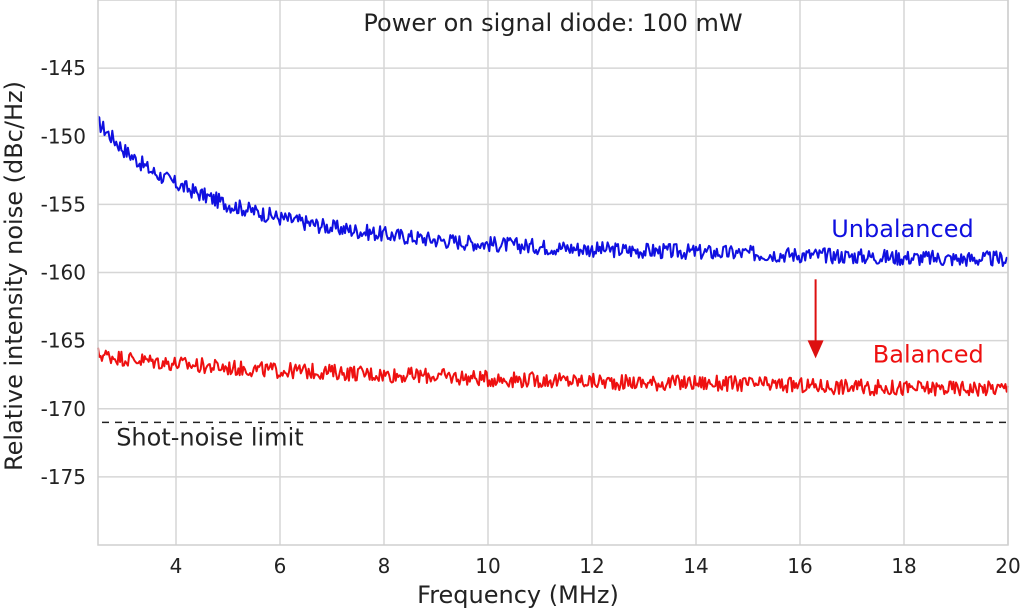 The height and width of the screenshot is (611, 1024). I want to click on annotation-label: Balanced, so click(928, 354).